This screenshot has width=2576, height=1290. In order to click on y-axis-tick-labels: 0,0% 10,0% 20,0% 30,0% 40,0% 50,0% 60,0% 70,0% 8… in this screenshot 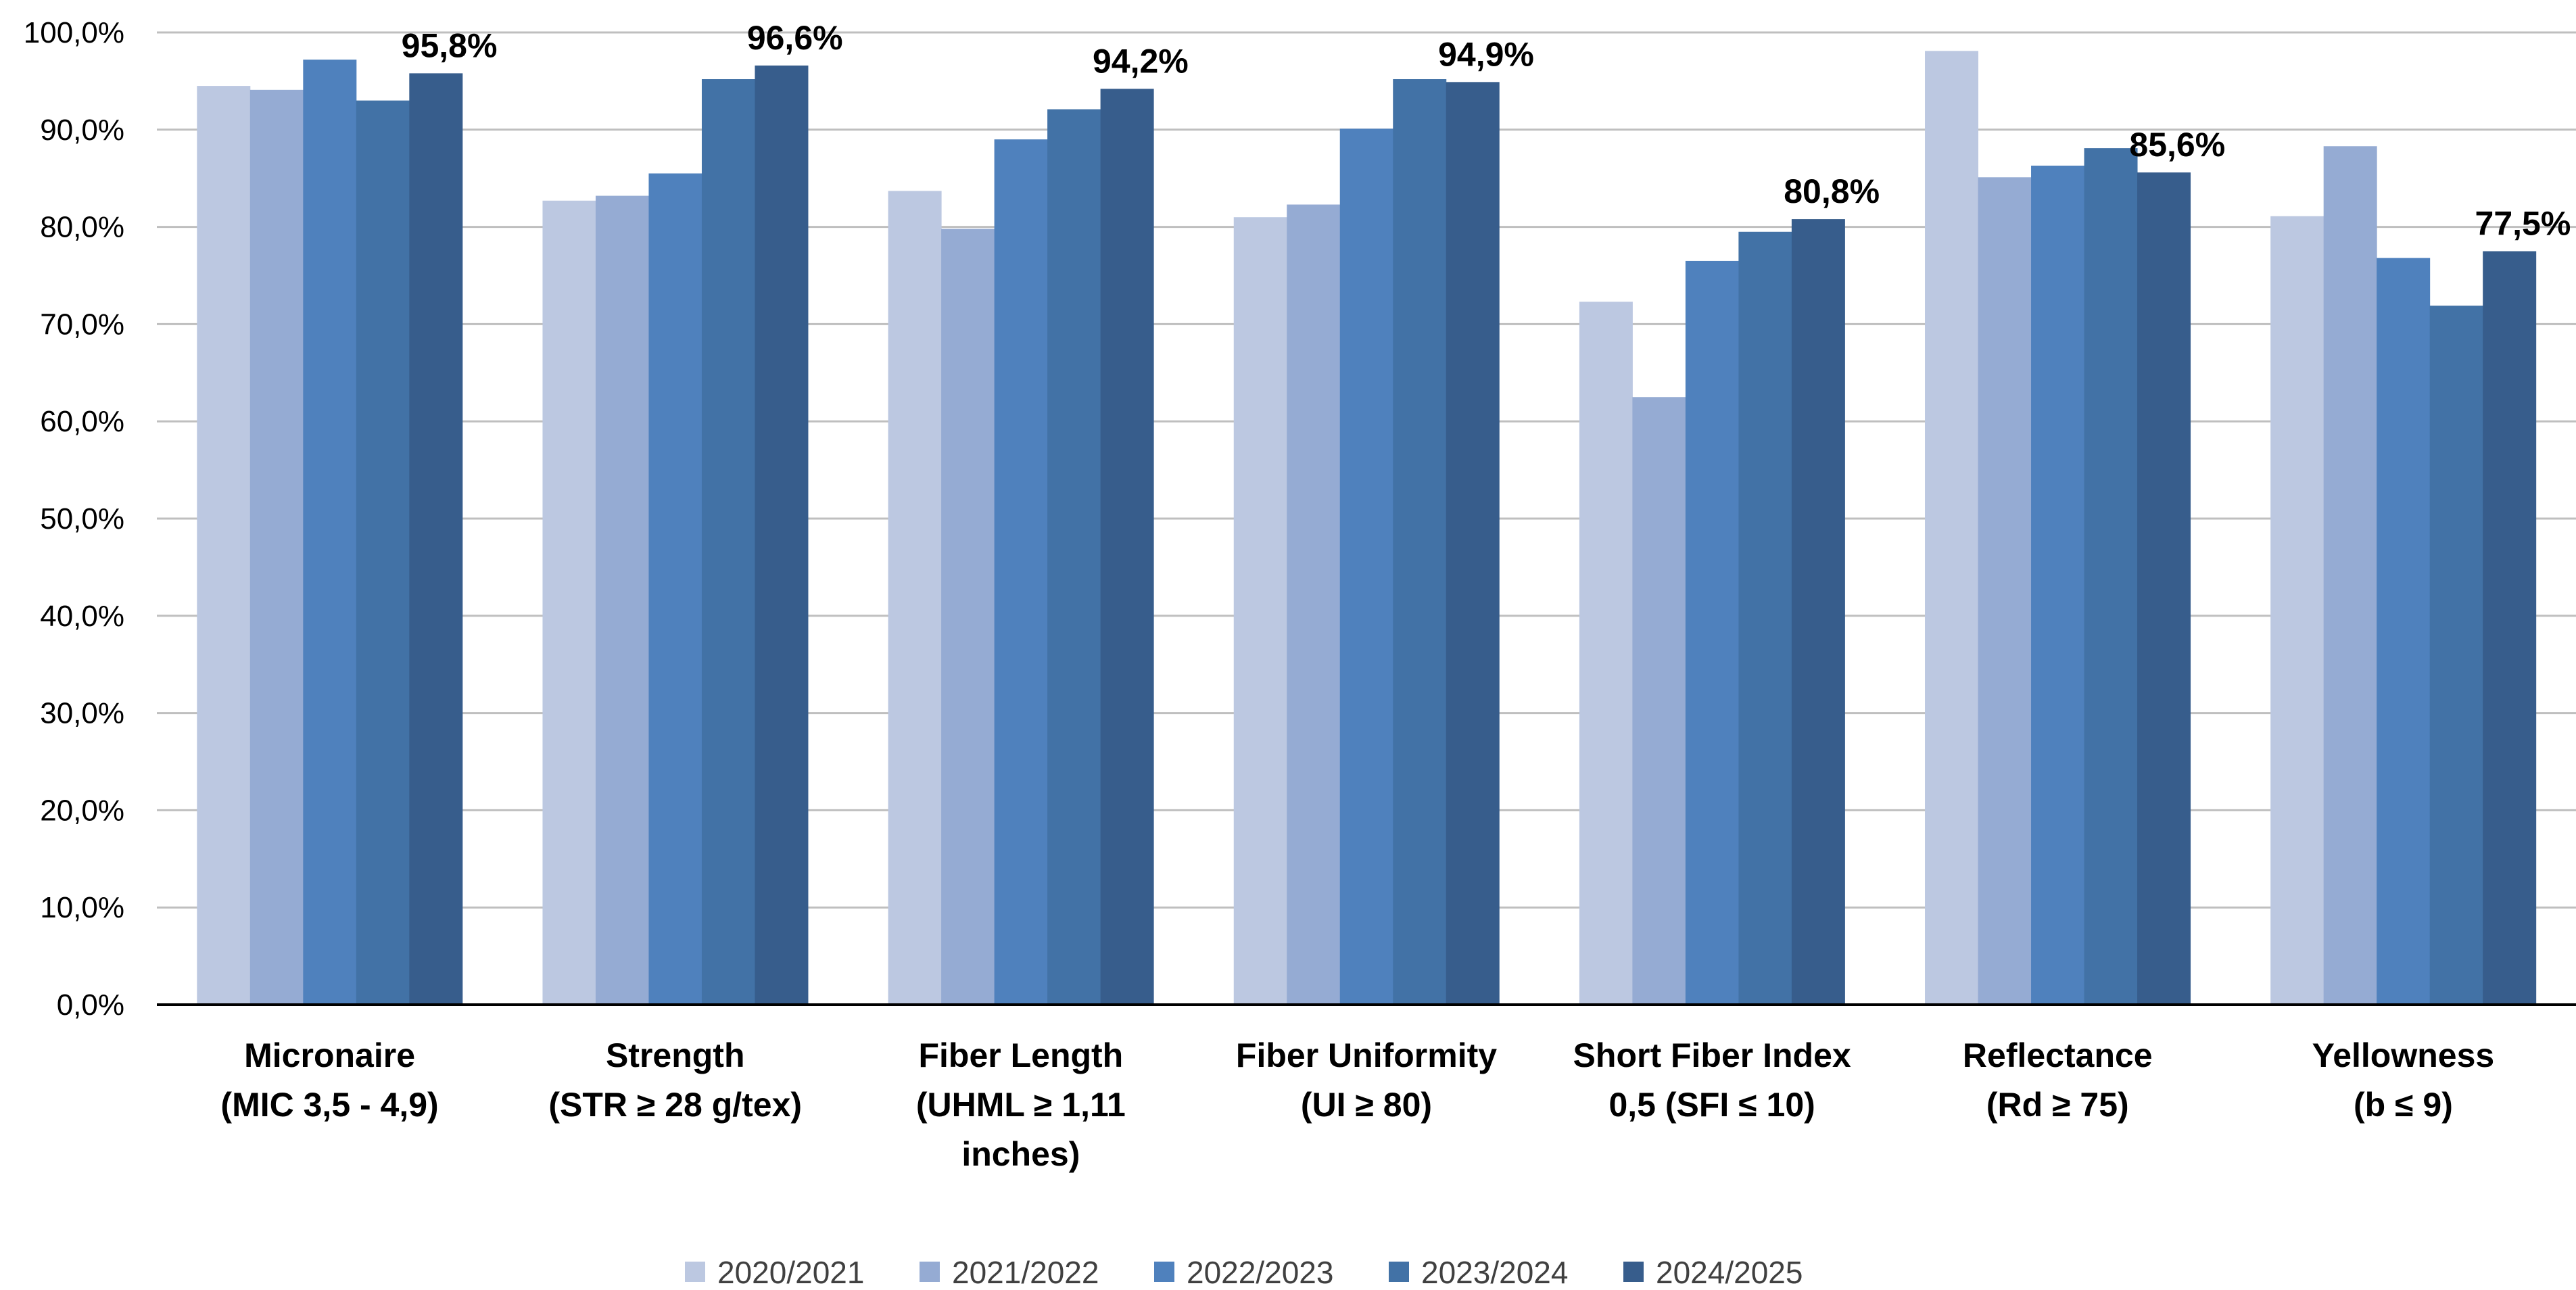, I will do `click(74, 519)`.